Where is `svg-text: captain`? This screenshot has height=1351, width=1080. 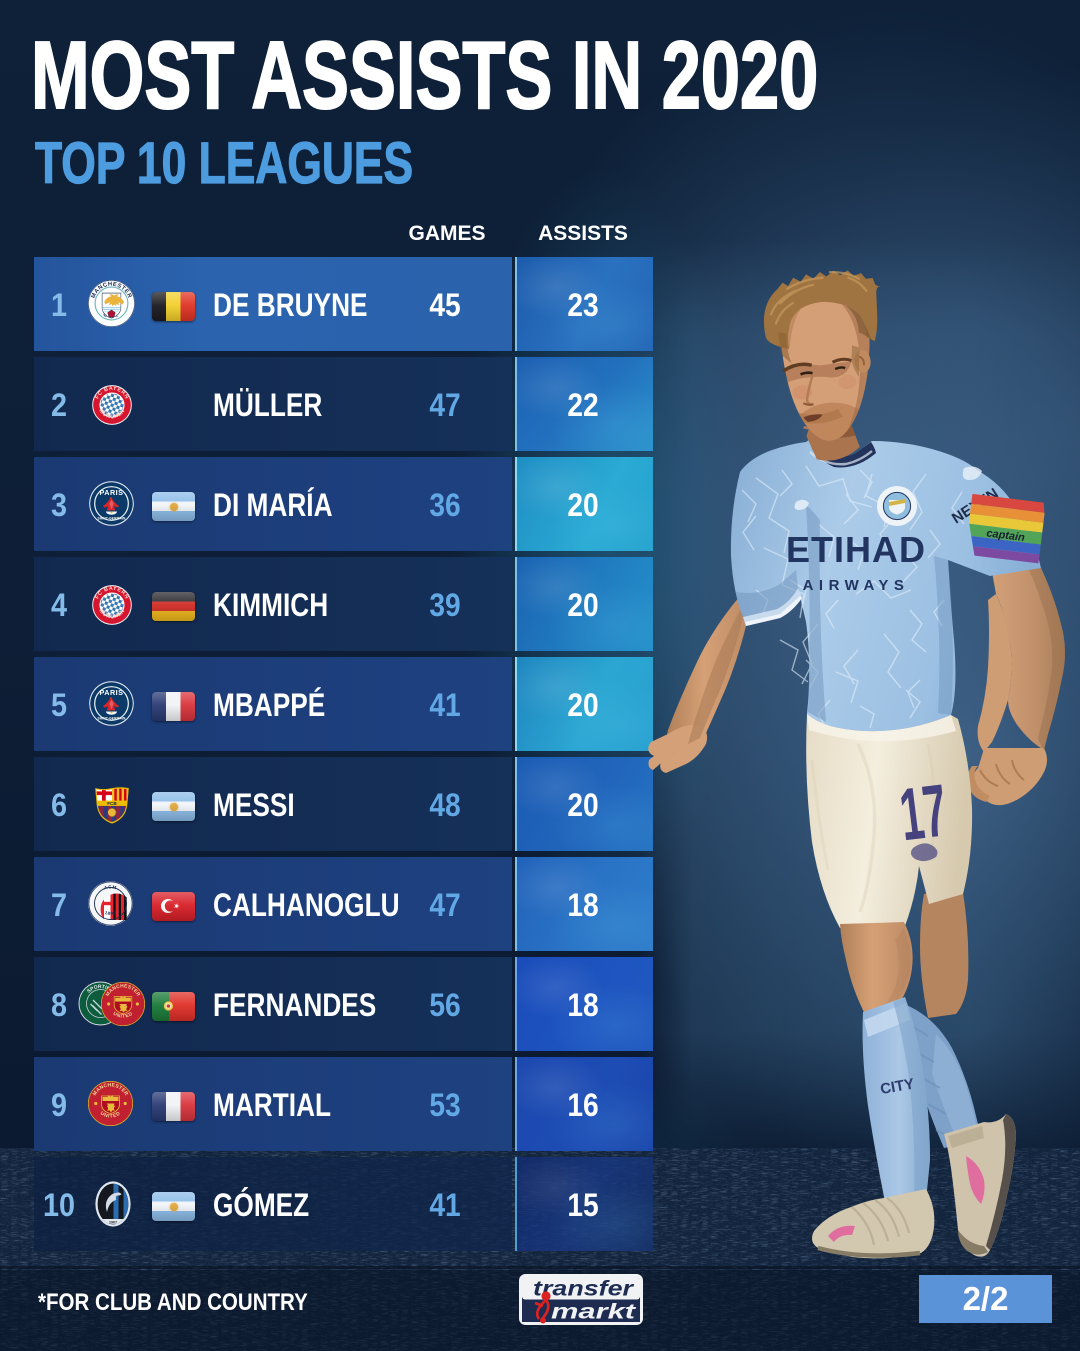 svg-text: captain is located at coordinates (1006, 535).